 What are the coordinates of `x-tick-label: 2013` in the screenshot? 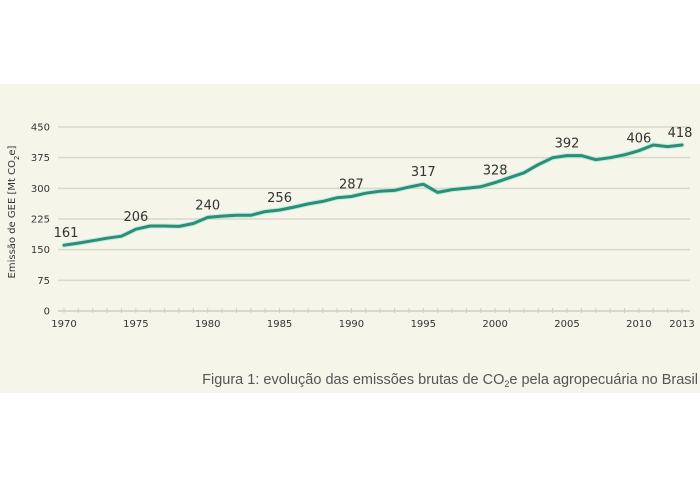 It's located at (681, 324).